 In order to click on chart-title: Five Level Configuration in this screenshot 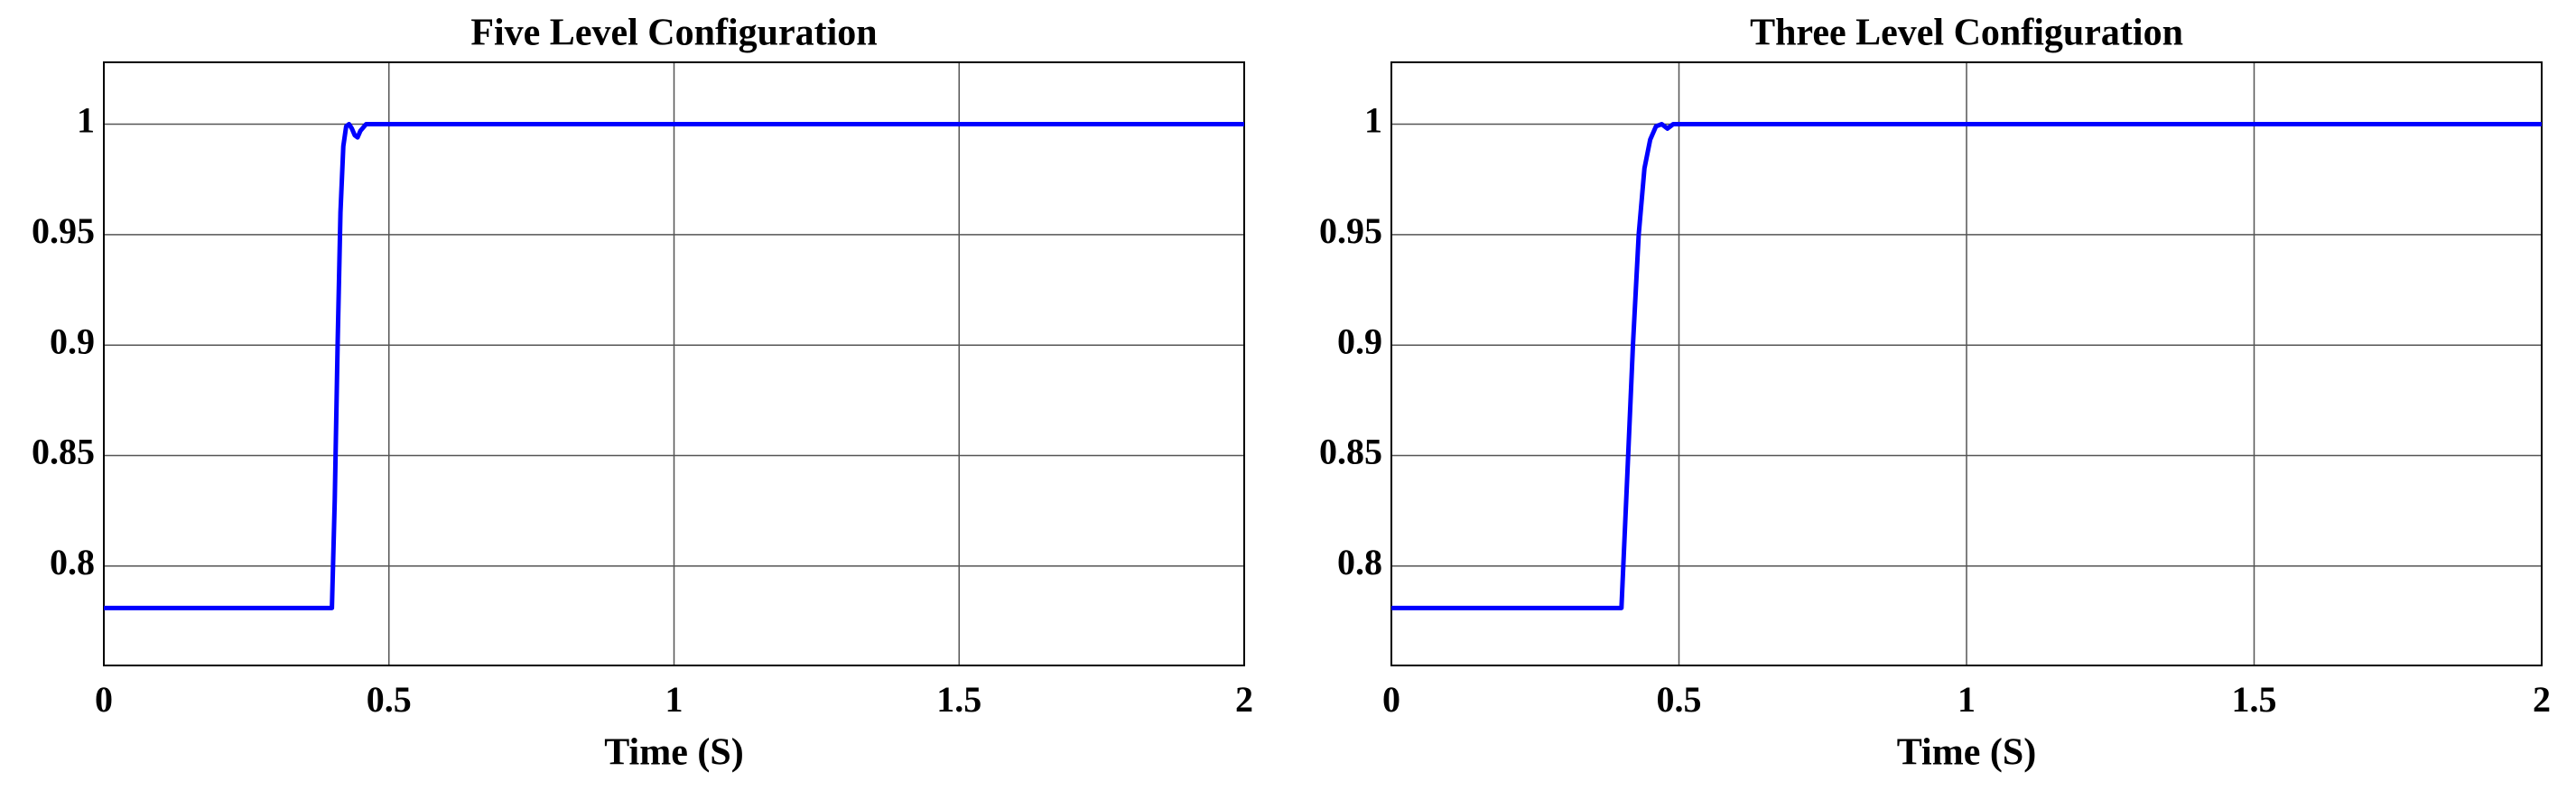, I will do `click(673, 33)`.